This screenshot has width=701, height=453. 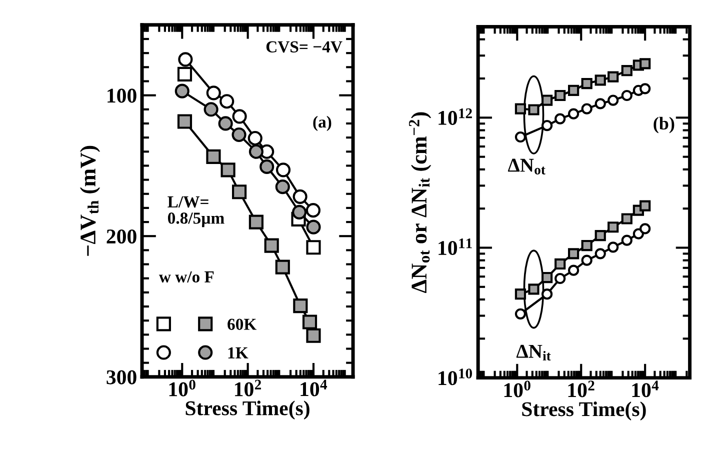 I want to click on annotation: L/W= 0.8/5µm, so click(x=196, y=212).